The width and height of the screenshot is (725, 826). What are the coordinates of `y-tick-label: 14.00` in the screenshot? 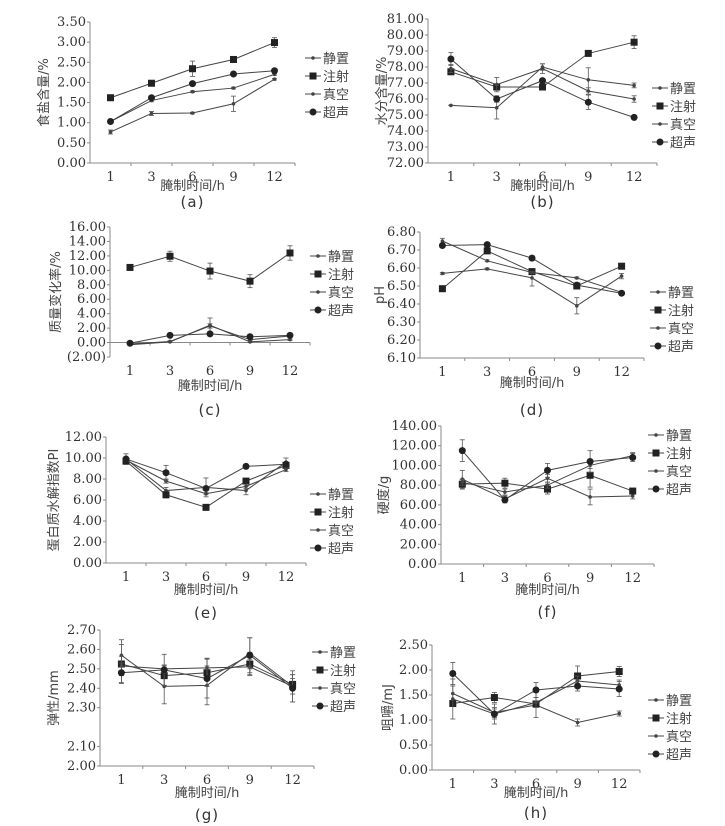 It's located at (87, 241).